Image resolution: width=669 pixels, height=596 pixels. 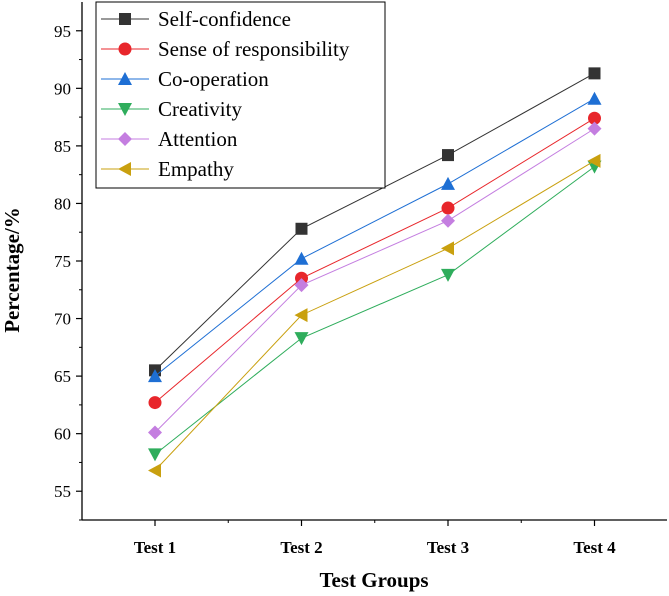 What do you see at coordinates (12, 270) in the screenshot?
I see `y-axis-title: Percentage/%` at bounding box center [12, 270].